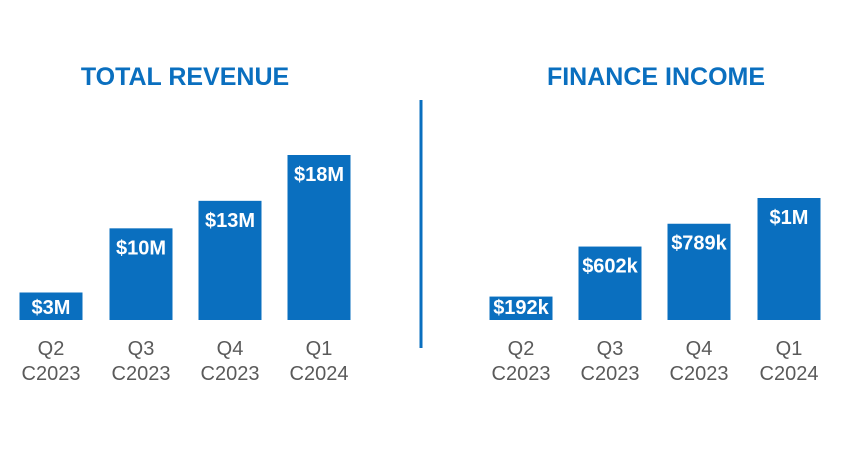  I want to click on finance-income-data-label-4: $1M, so click(789, 218).